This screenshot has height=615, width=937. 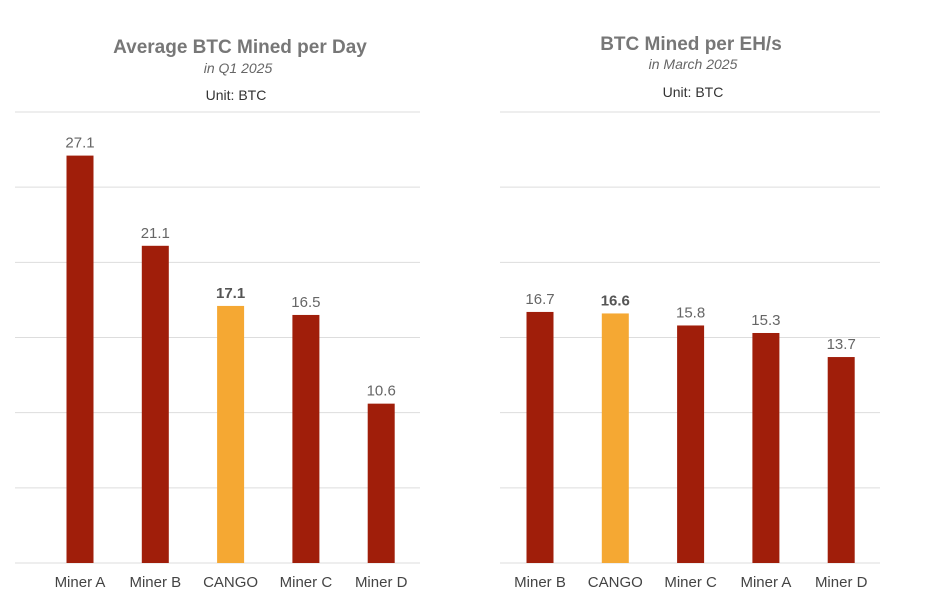 What do you see at coordinates (305, 302) in the screenshot?
I see `data-label: 16.5` at bounding box center [305, 302].